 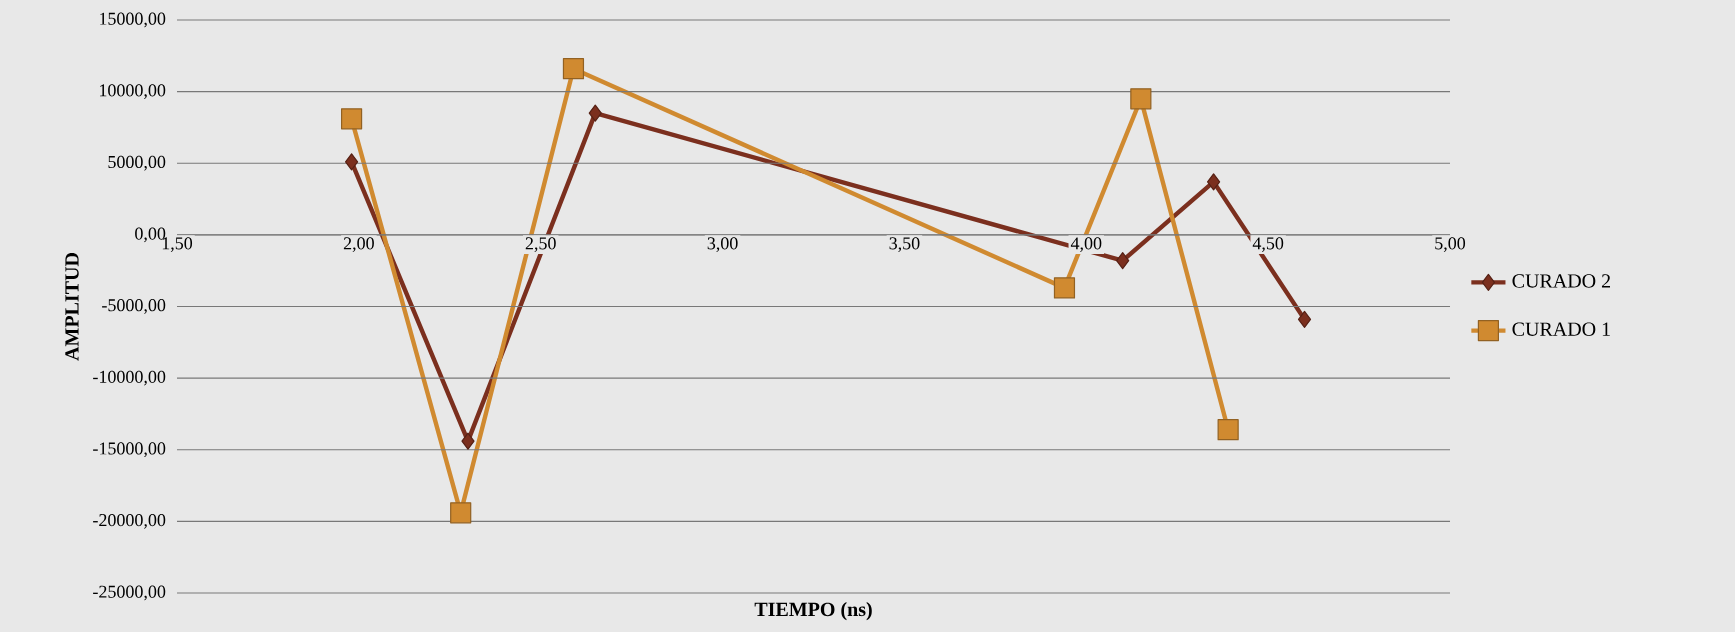 I want to click on y-tick-label: 15000,00, so click(x=133, y=20).